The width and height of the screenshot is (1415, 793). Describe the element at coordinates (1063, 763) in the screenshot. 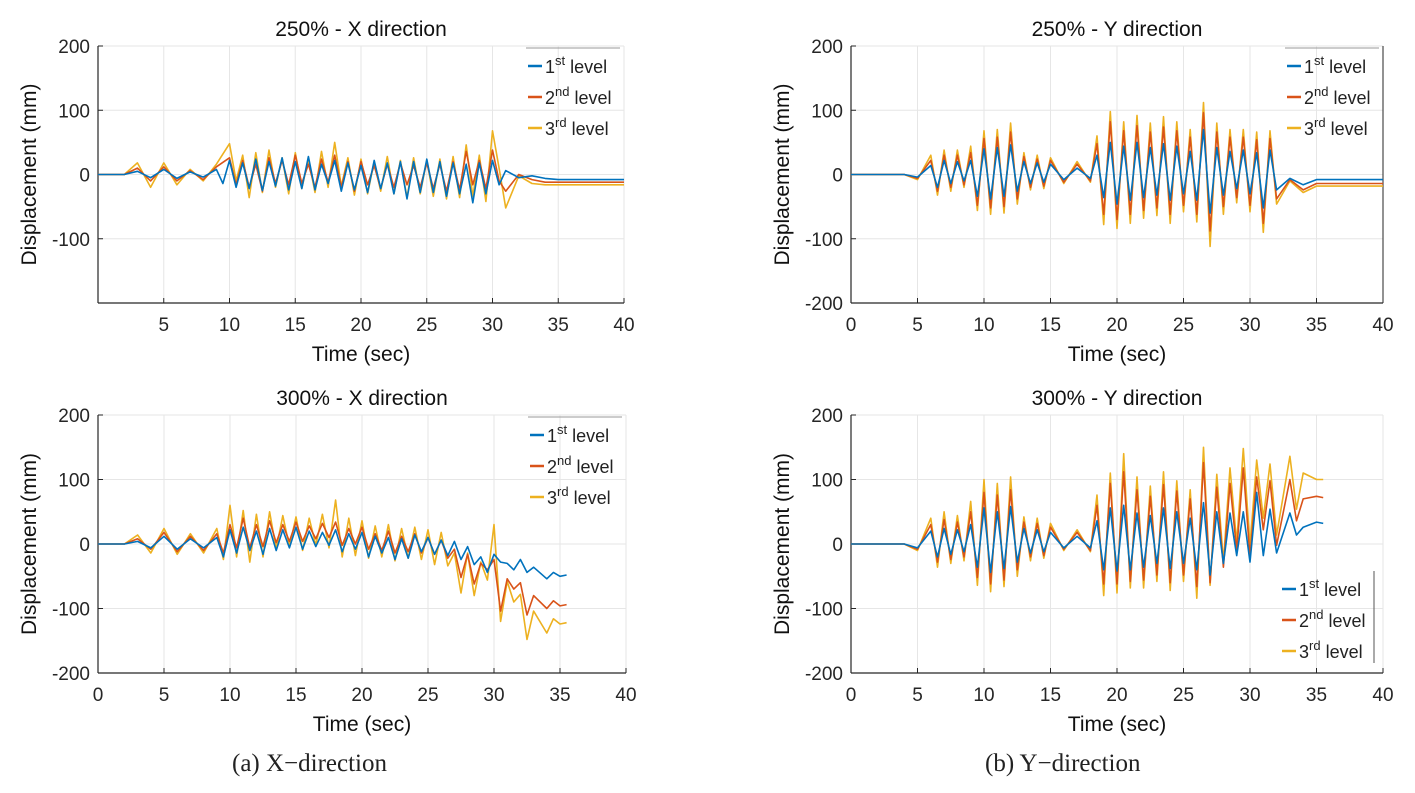

I see `caption-y-direction: (b) Y−direction` at that location.